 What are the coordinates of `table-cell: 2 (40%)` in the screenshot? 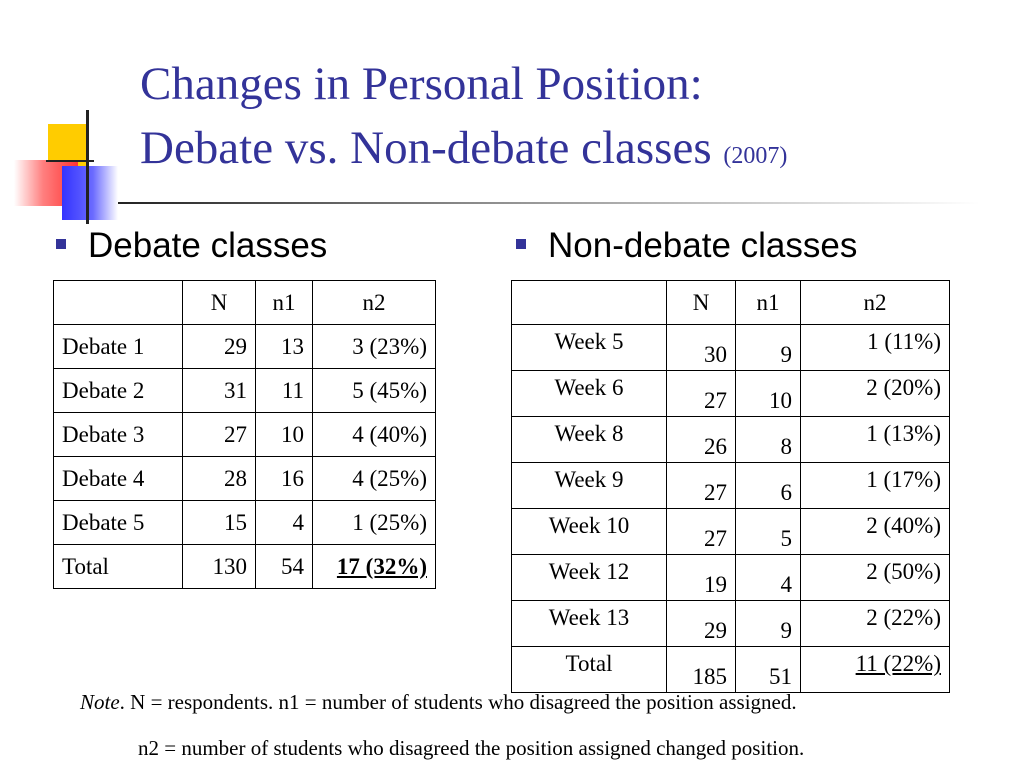 It's located at (875, 531).